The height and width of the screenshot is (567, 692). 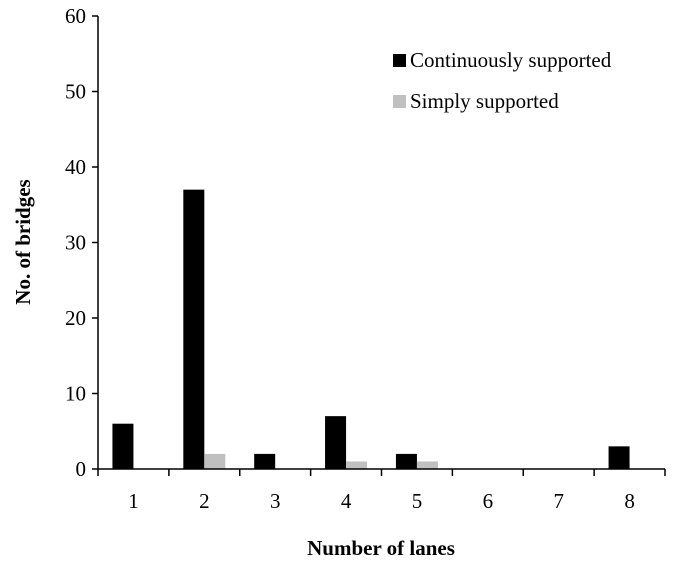 I want to click on x-ticks: 1 2 3 4 5 6 7 8, so click(x=381, y=491).